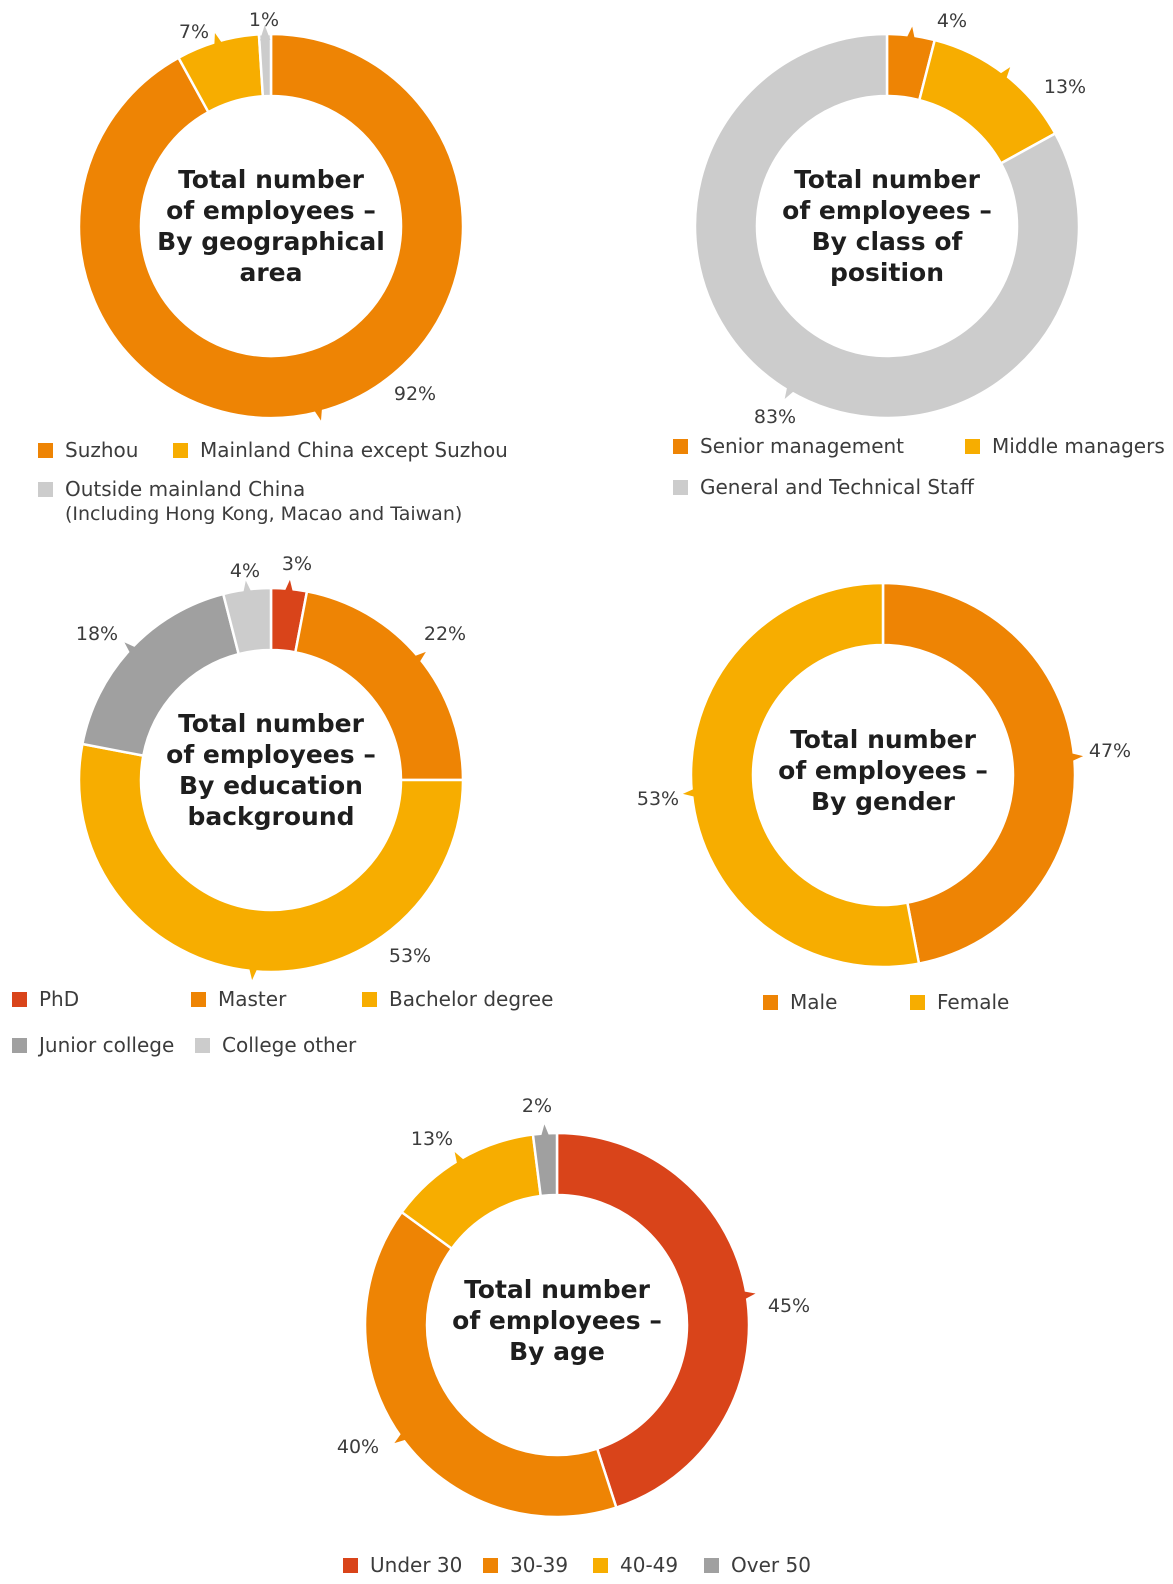 This screenshot has height=1584, width=1173. Describe the element at coordinates (888, 241) in the screenshot. I see `chart-title-line: By class of` at that location.